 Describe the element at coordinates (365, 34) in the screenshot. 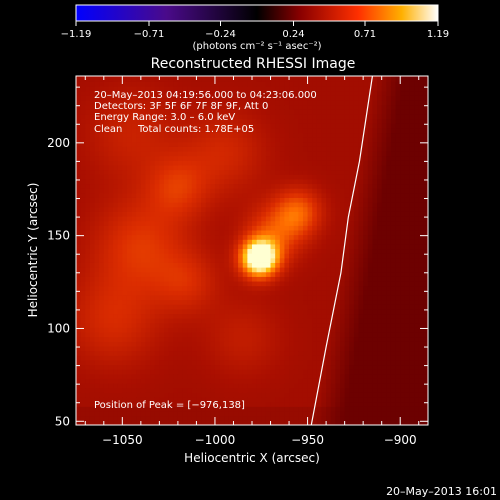

I see `colorbar-tick-label: 0.71` at that location.